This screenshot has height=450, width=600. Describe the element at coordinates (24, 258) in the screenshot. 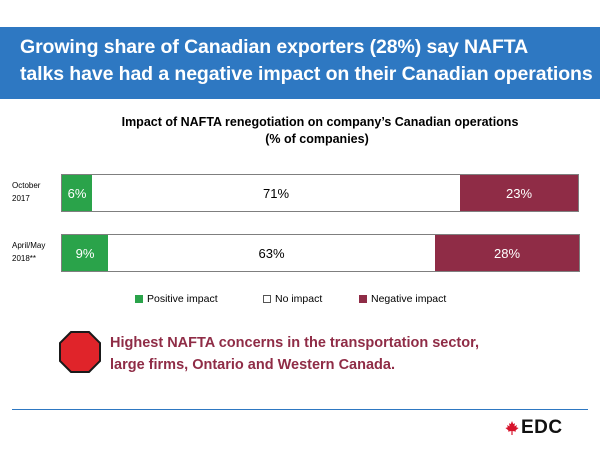

I see `category-label-line: 2018**` at that location.